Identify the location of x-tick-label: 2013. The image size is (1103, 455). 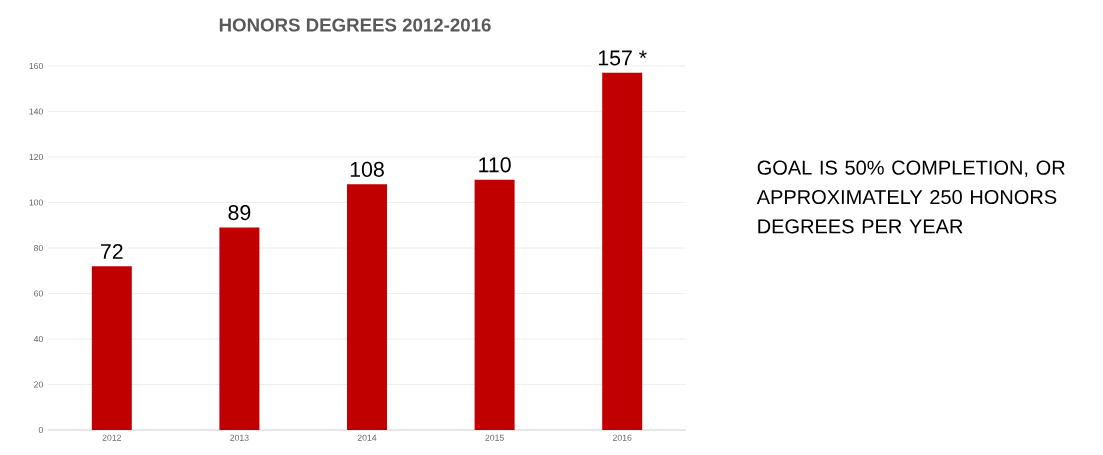
(239, 437).